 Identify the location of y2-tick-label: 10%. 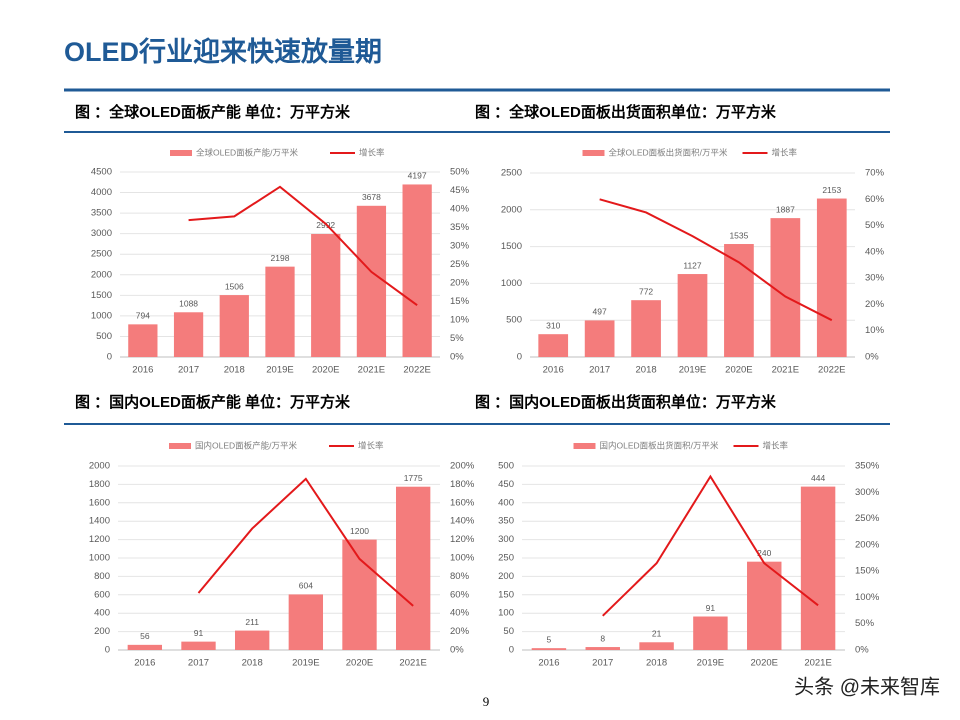
(875, 330).